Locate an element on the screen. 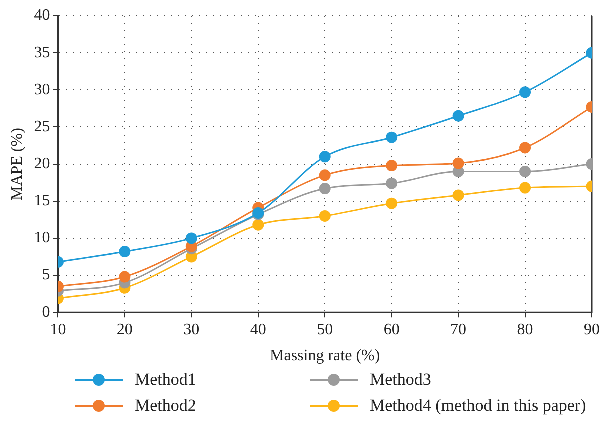  y-axis-title: MAPE (%) is located at coordinates (17, 164).